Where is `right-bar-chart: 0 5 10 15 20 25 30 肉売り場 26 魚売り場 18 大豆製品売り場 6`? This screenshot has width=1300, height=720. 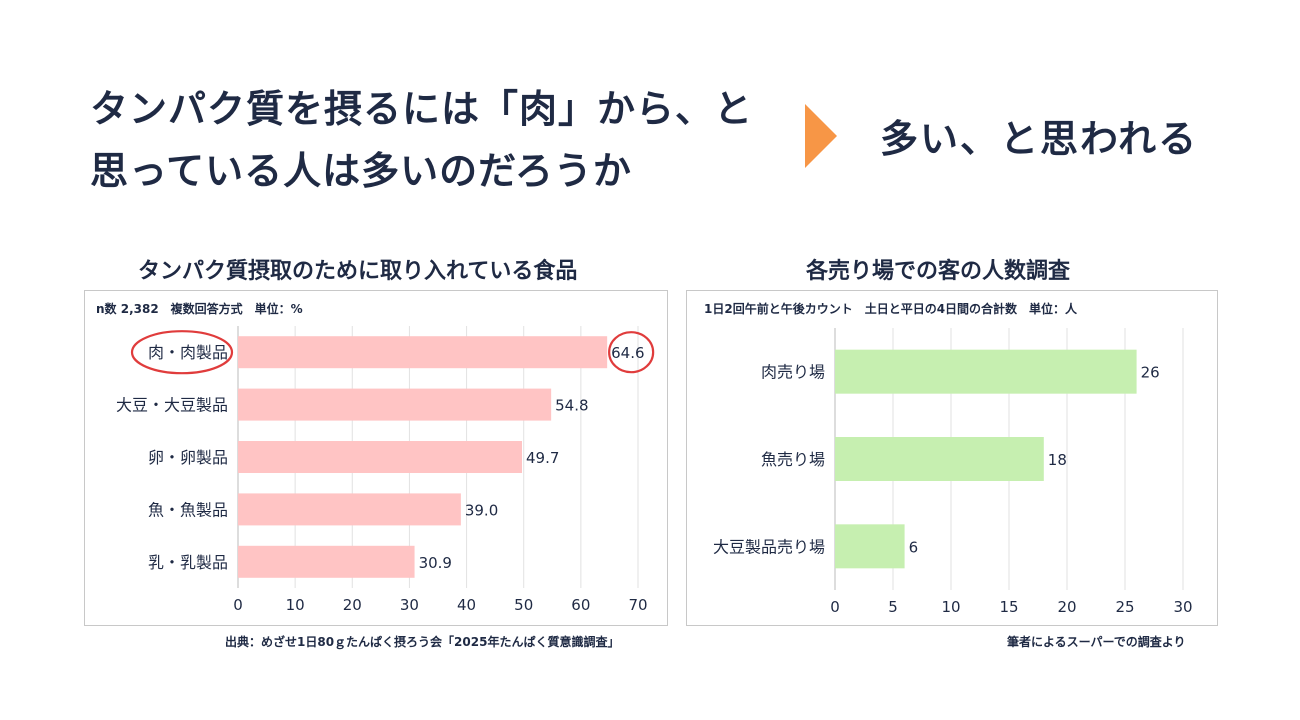 right-bar-chart: 0 5 10 15 20 25 30 肉売り場 26 魚売り場 18 大豆製品売り場 6 is located at coordinates (953, 472).